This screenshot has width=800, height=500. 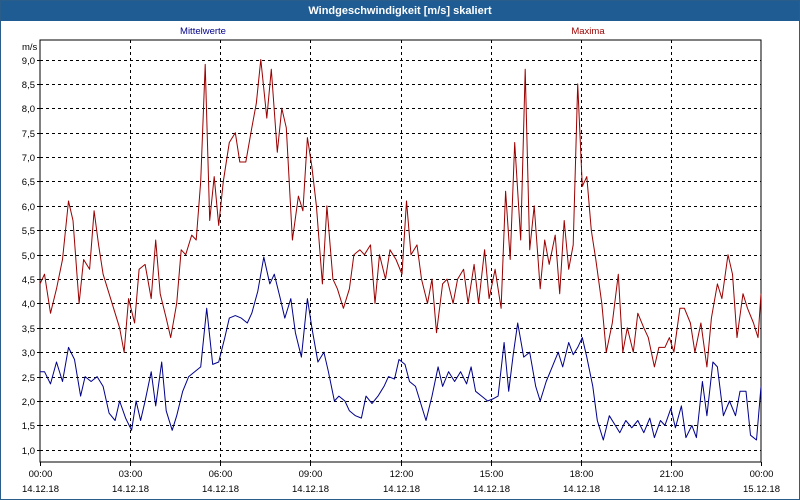 What do you see at coordinates (28, 158) in the screenshot?
I see `y-tick-label: 7,0` at bounding box center [28, 158].